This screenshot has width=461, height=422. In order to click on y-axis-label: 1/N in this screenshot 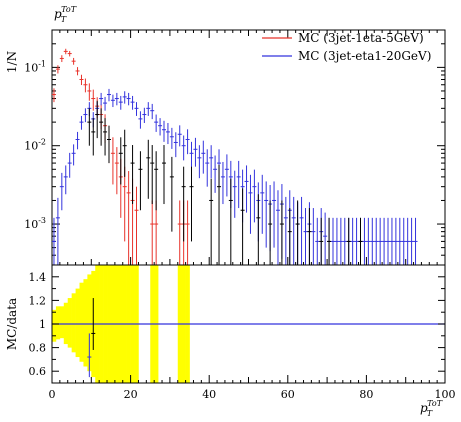, I will do `click(12, 62)`.